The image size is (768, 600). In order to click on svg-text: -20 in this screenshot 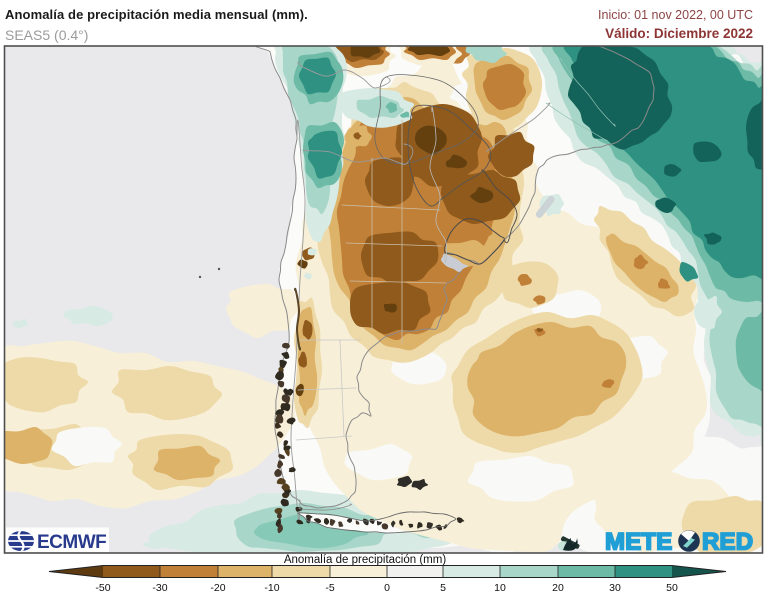, I will do `click(217, 588)`.